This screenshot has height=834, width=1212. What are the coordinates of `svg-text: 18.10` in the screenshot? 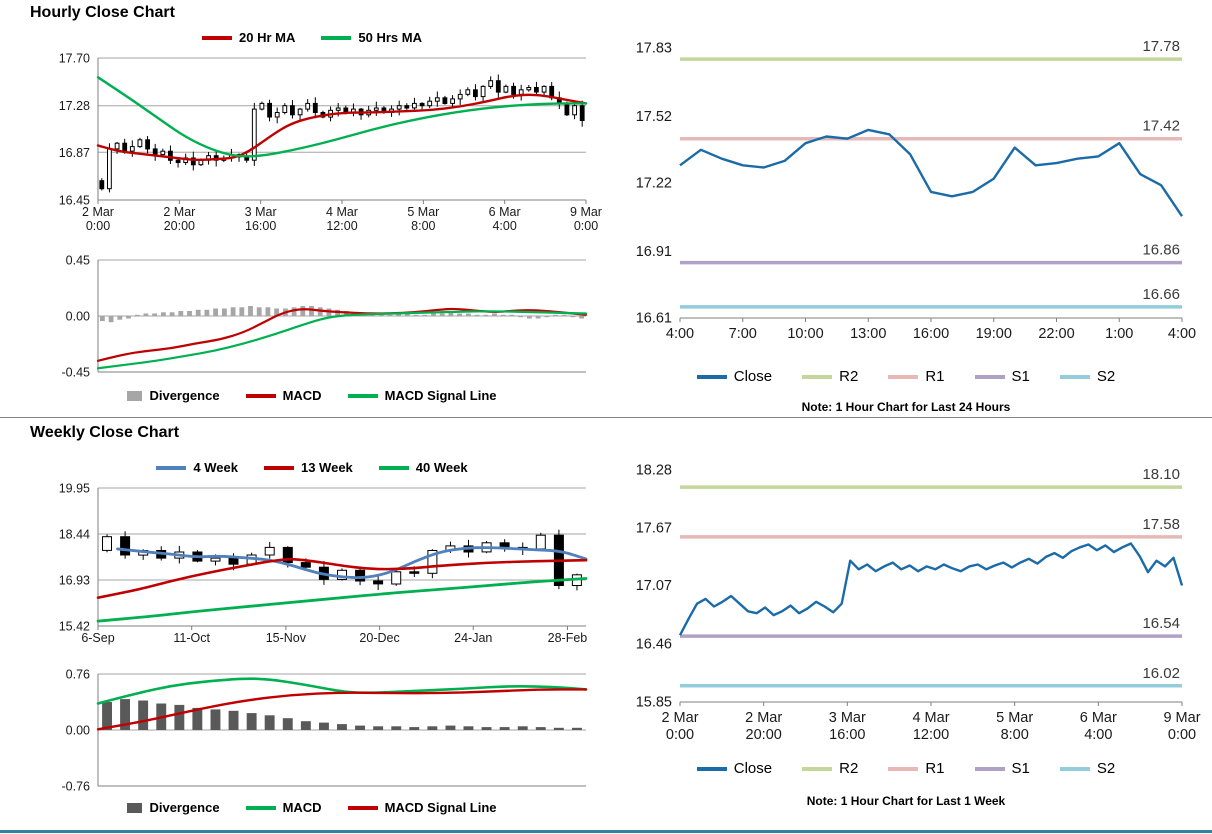 It's located at (1161, 474).